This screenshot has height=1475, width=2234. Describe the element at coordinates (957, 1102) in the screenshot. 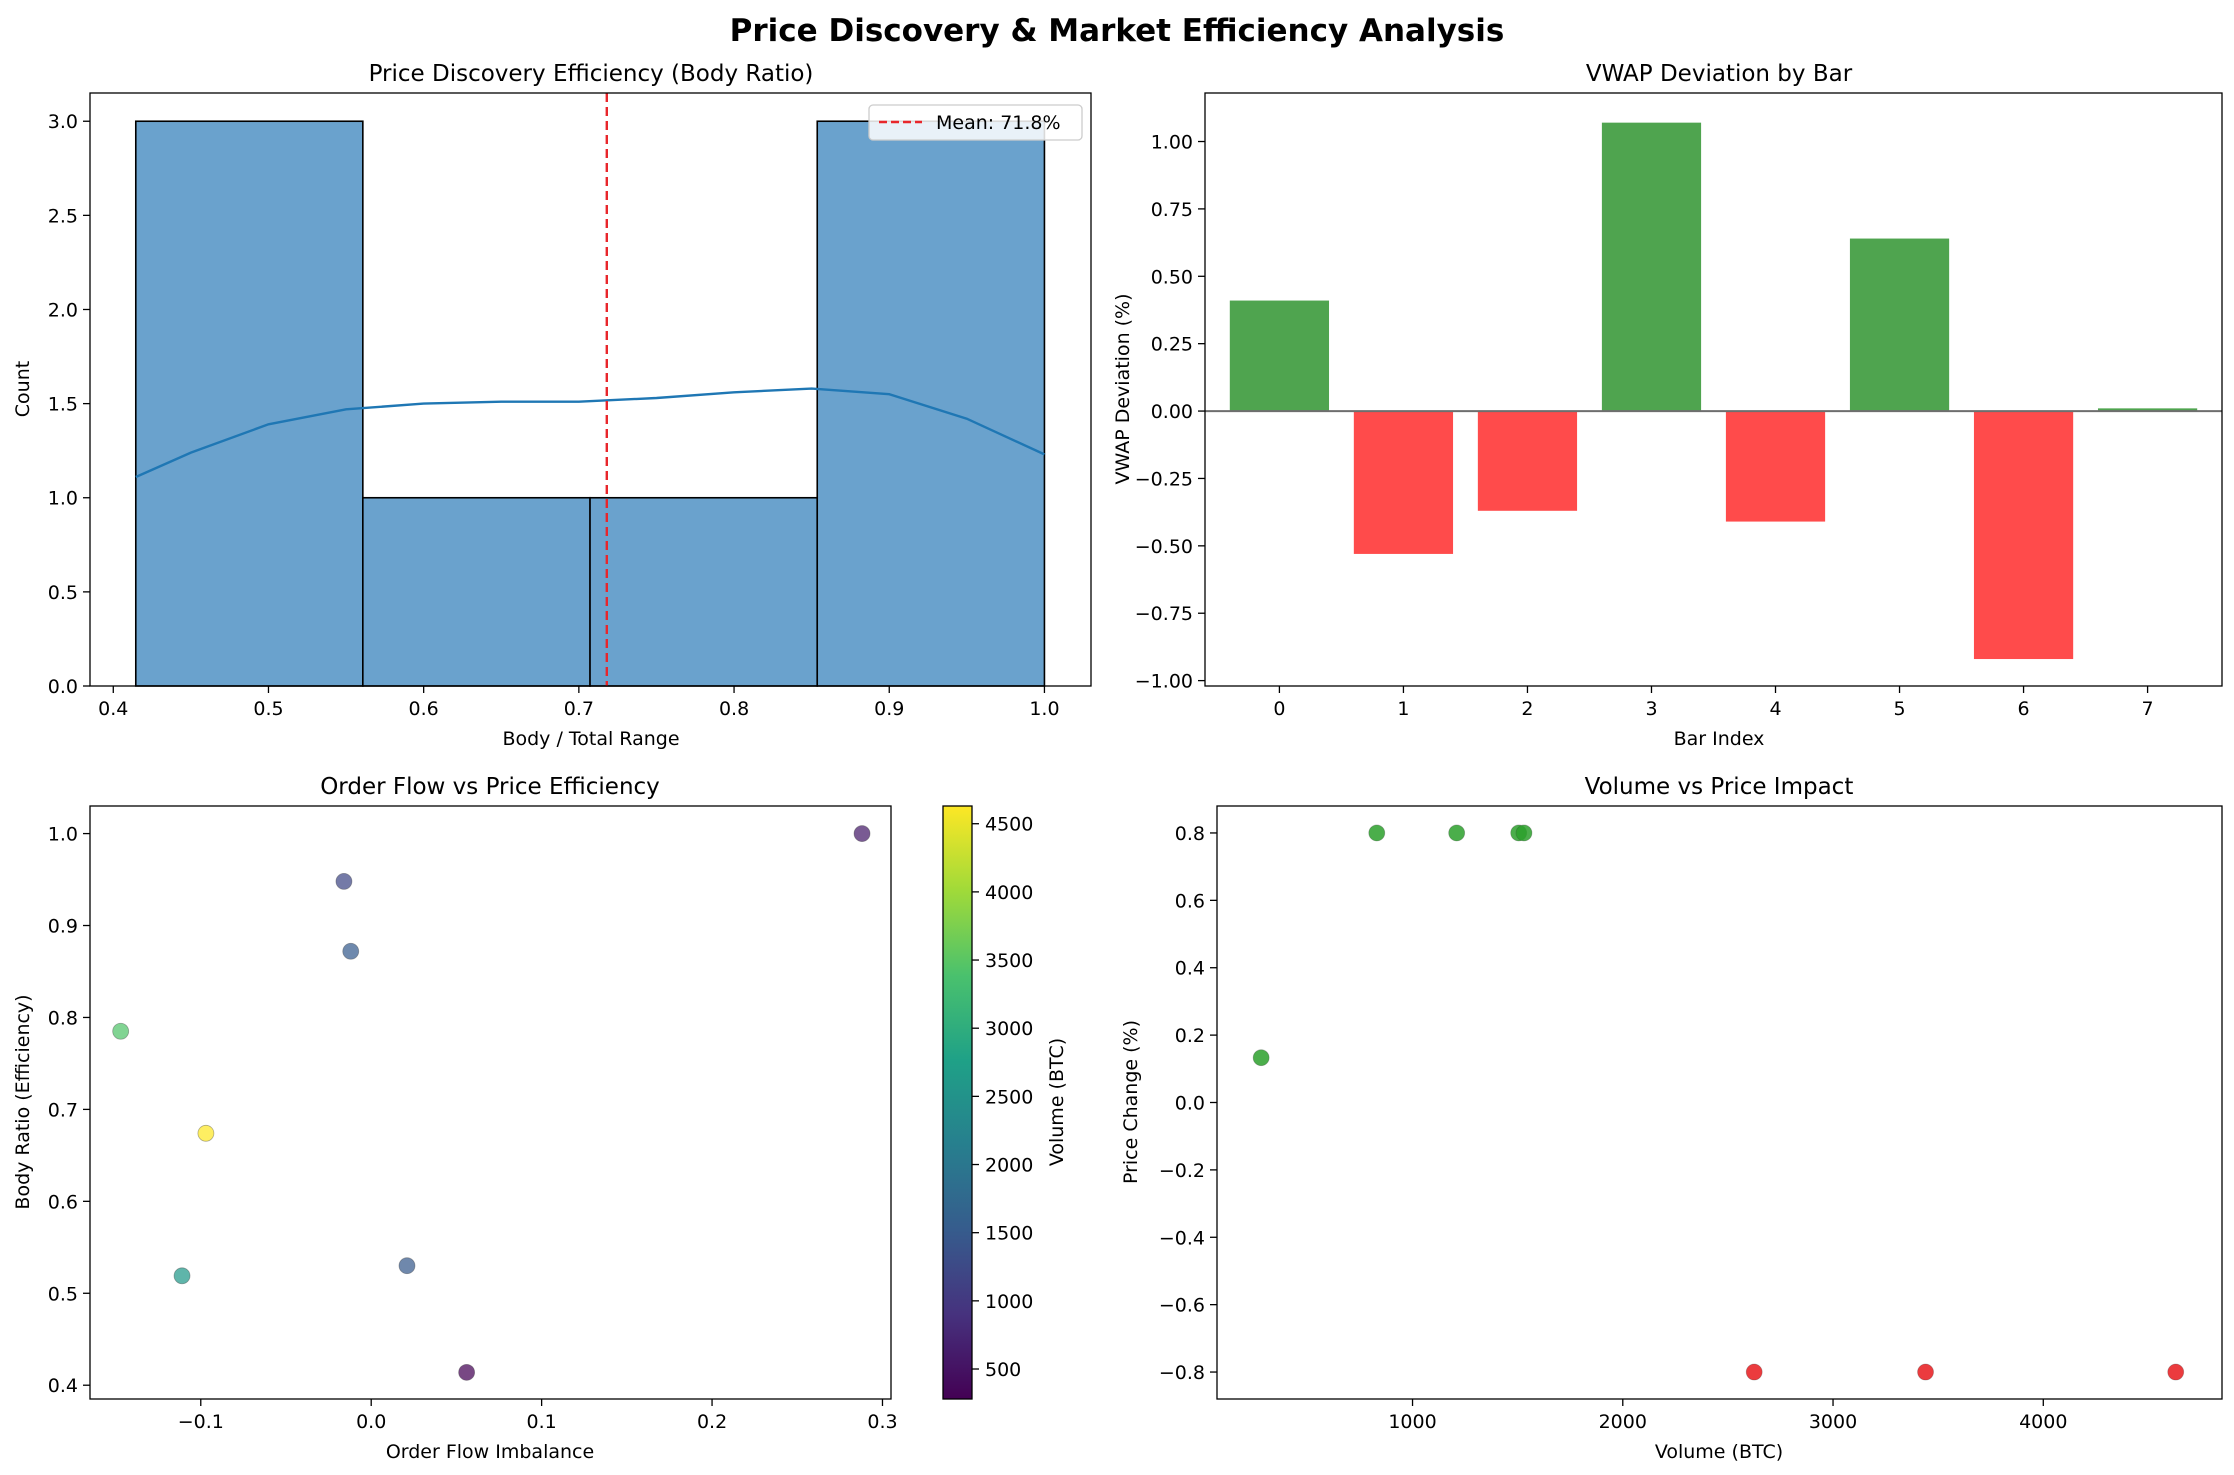

I see `colorbar-gradient` at that location.